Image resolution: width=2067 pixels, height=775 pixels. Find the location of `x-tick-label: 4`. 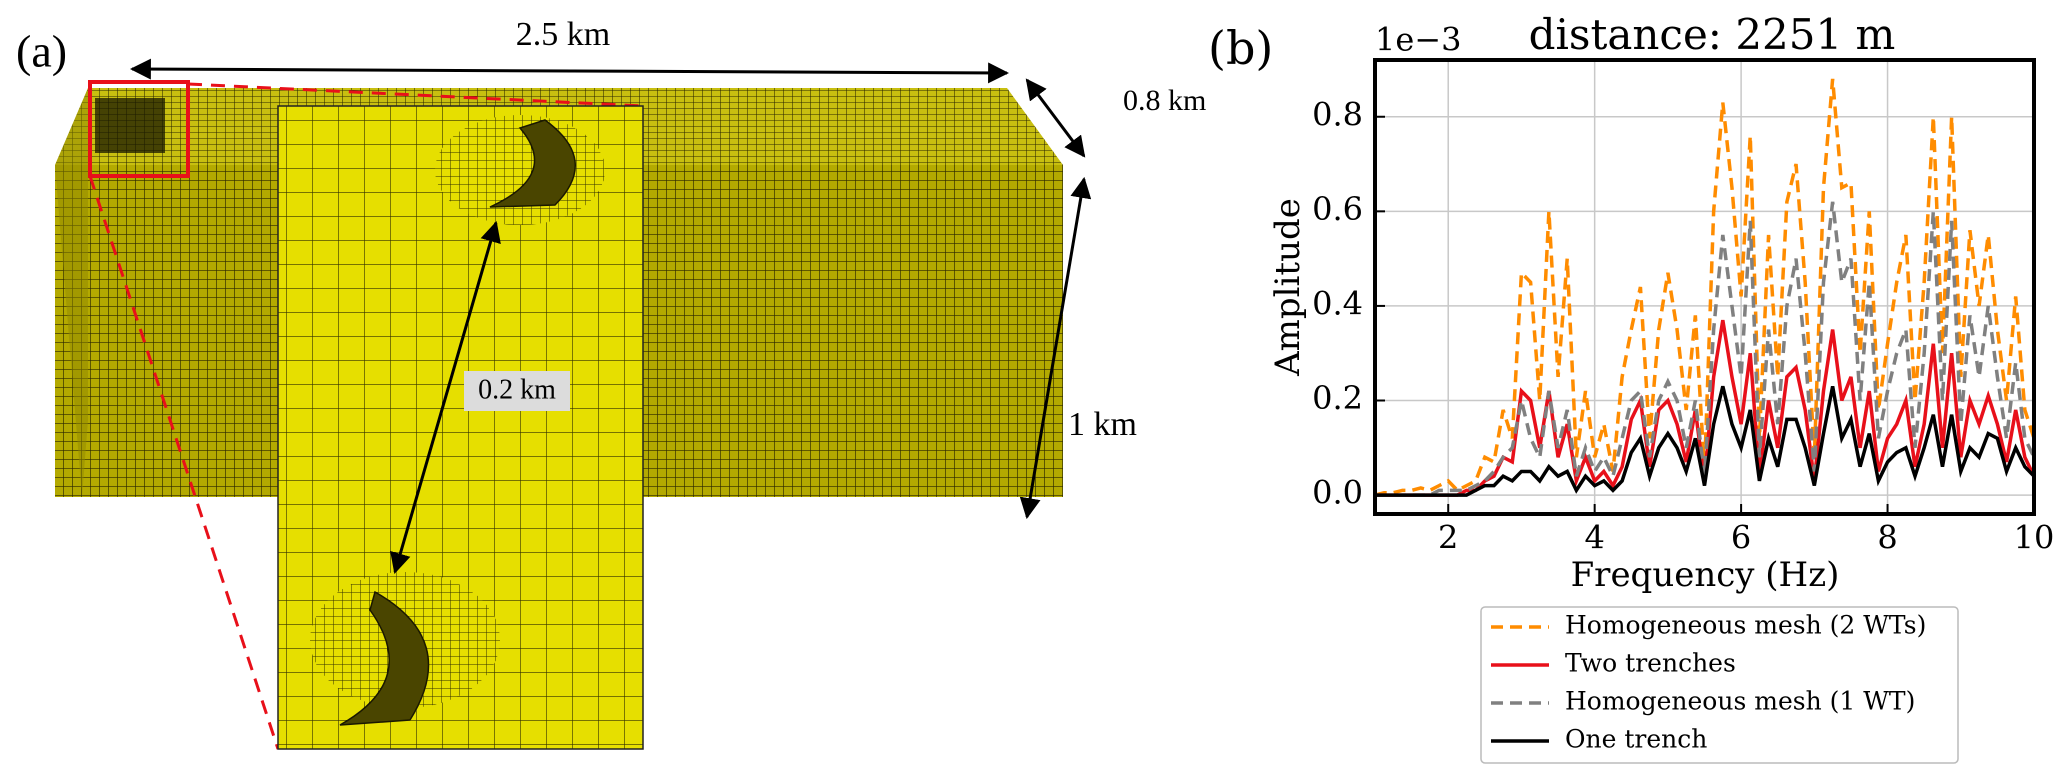

x-tick-label: 4 is located at coordinates (1594, 538).